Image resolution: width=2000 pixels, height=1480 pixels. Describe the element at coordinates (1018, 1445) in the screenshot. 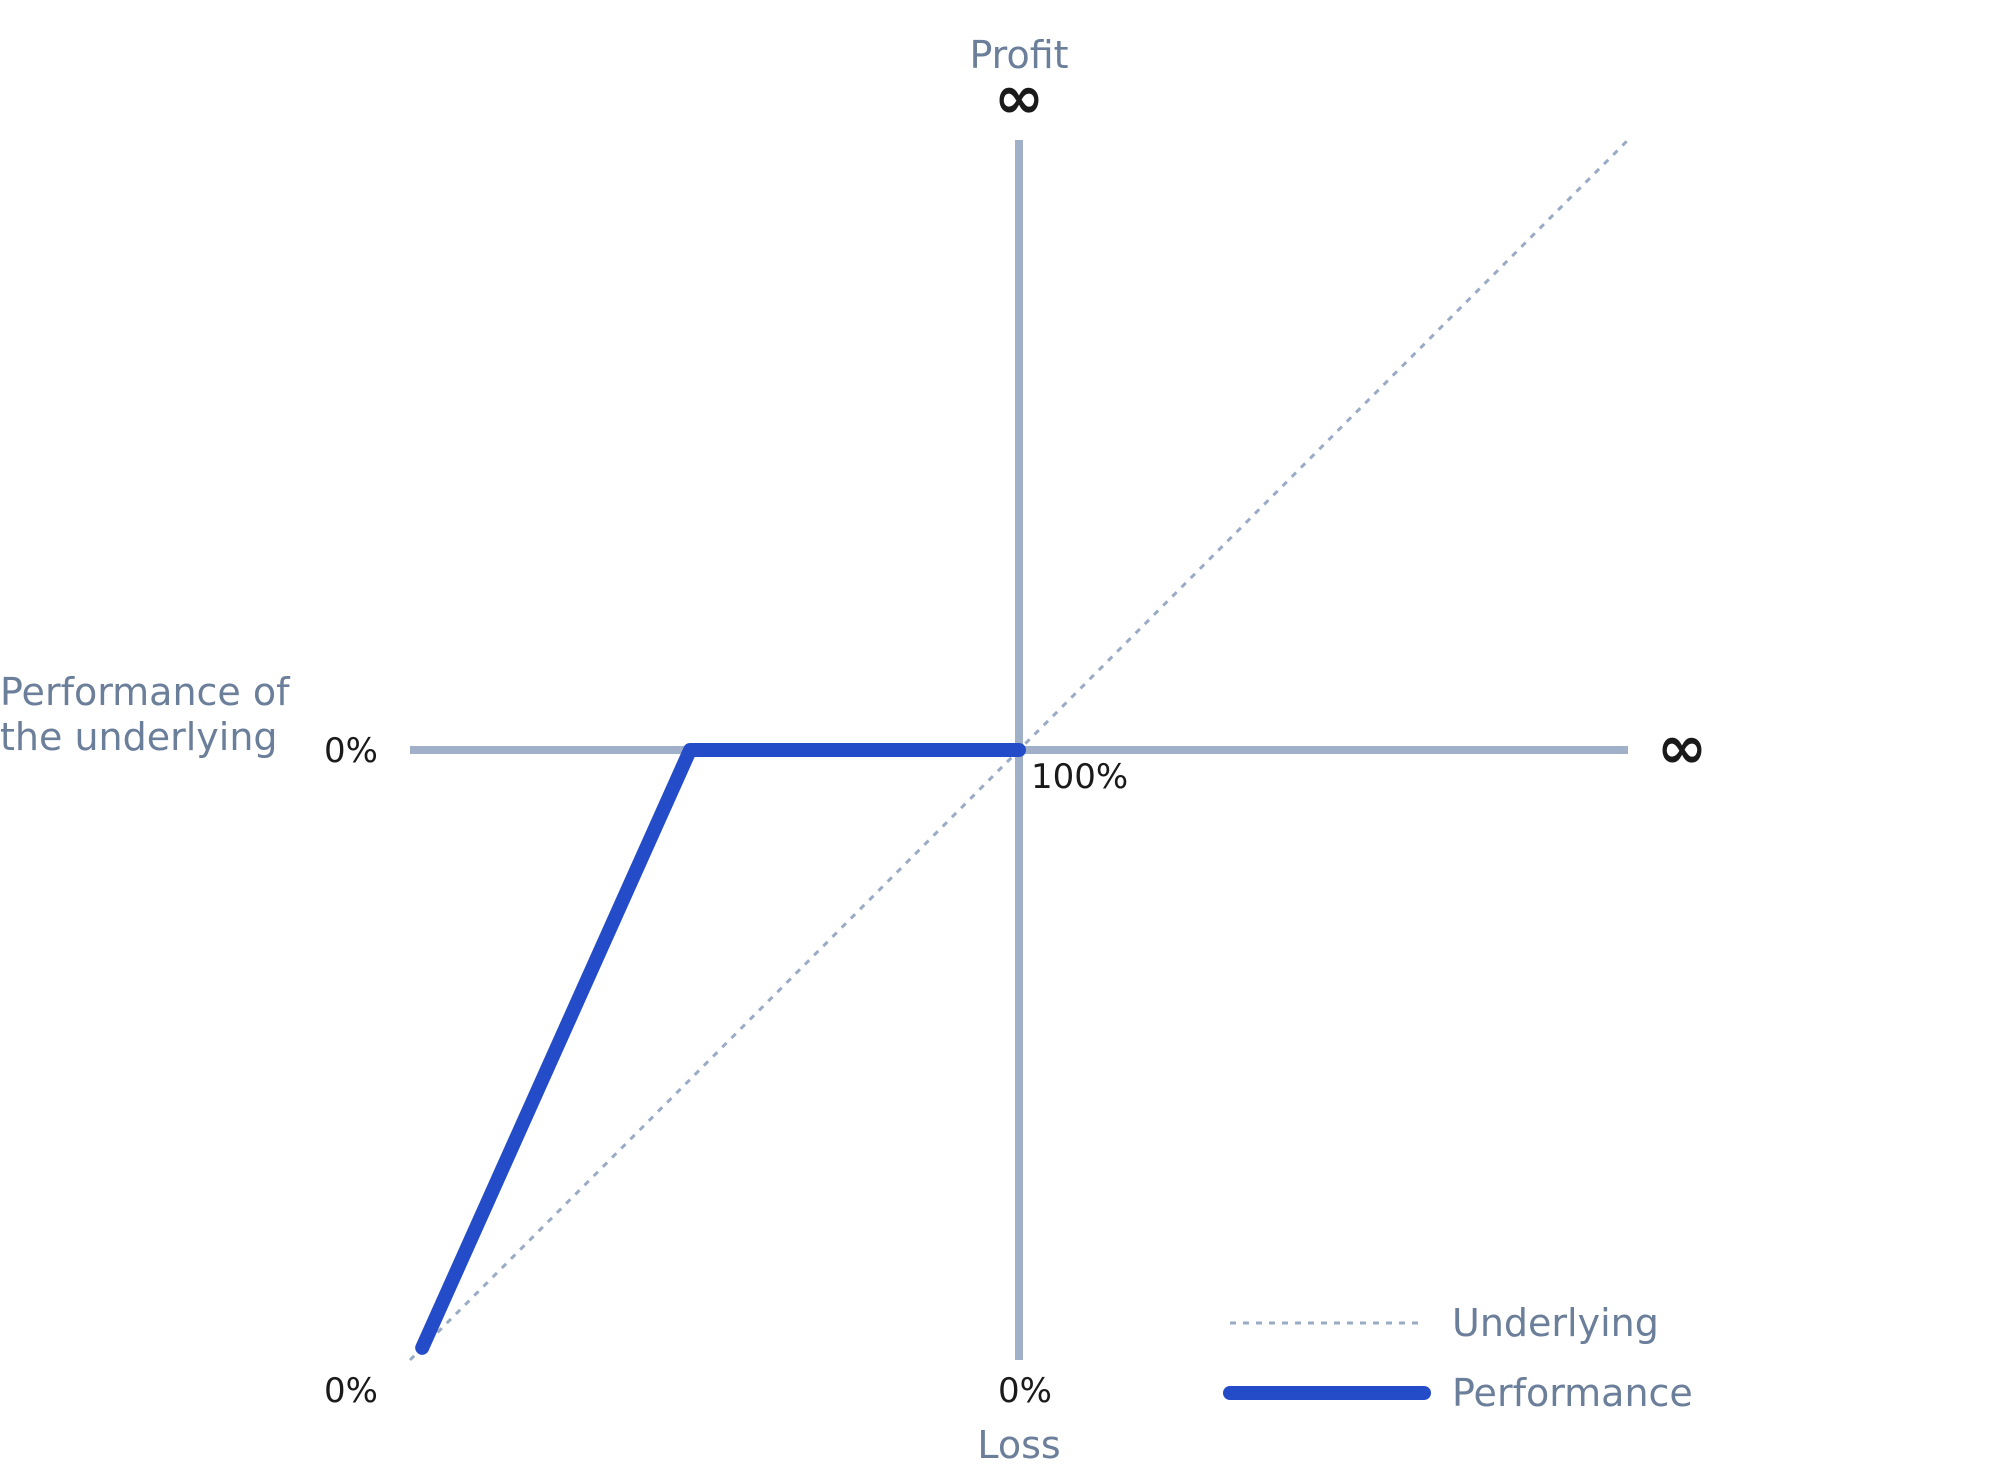

I see `y-axis-bottom-label: Loss` at that location.